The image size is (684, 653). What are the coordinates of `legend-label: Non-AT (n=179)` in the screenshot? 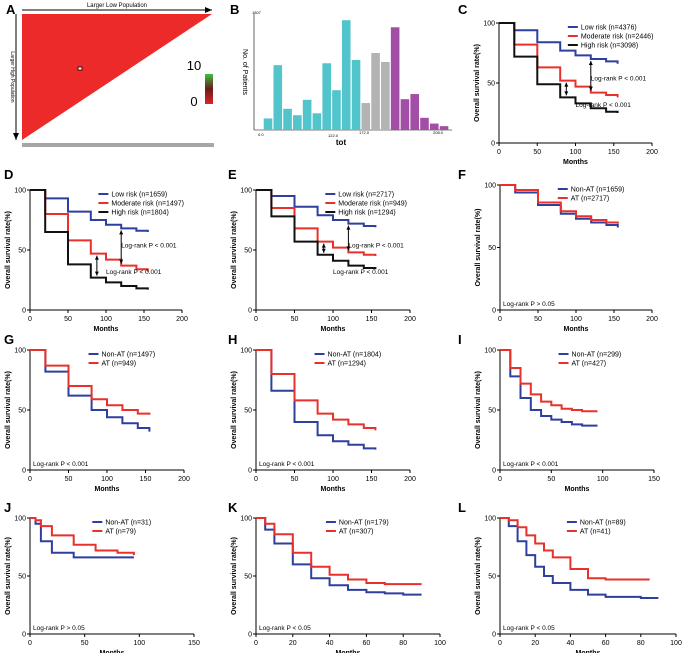 It's located at (364, 523).